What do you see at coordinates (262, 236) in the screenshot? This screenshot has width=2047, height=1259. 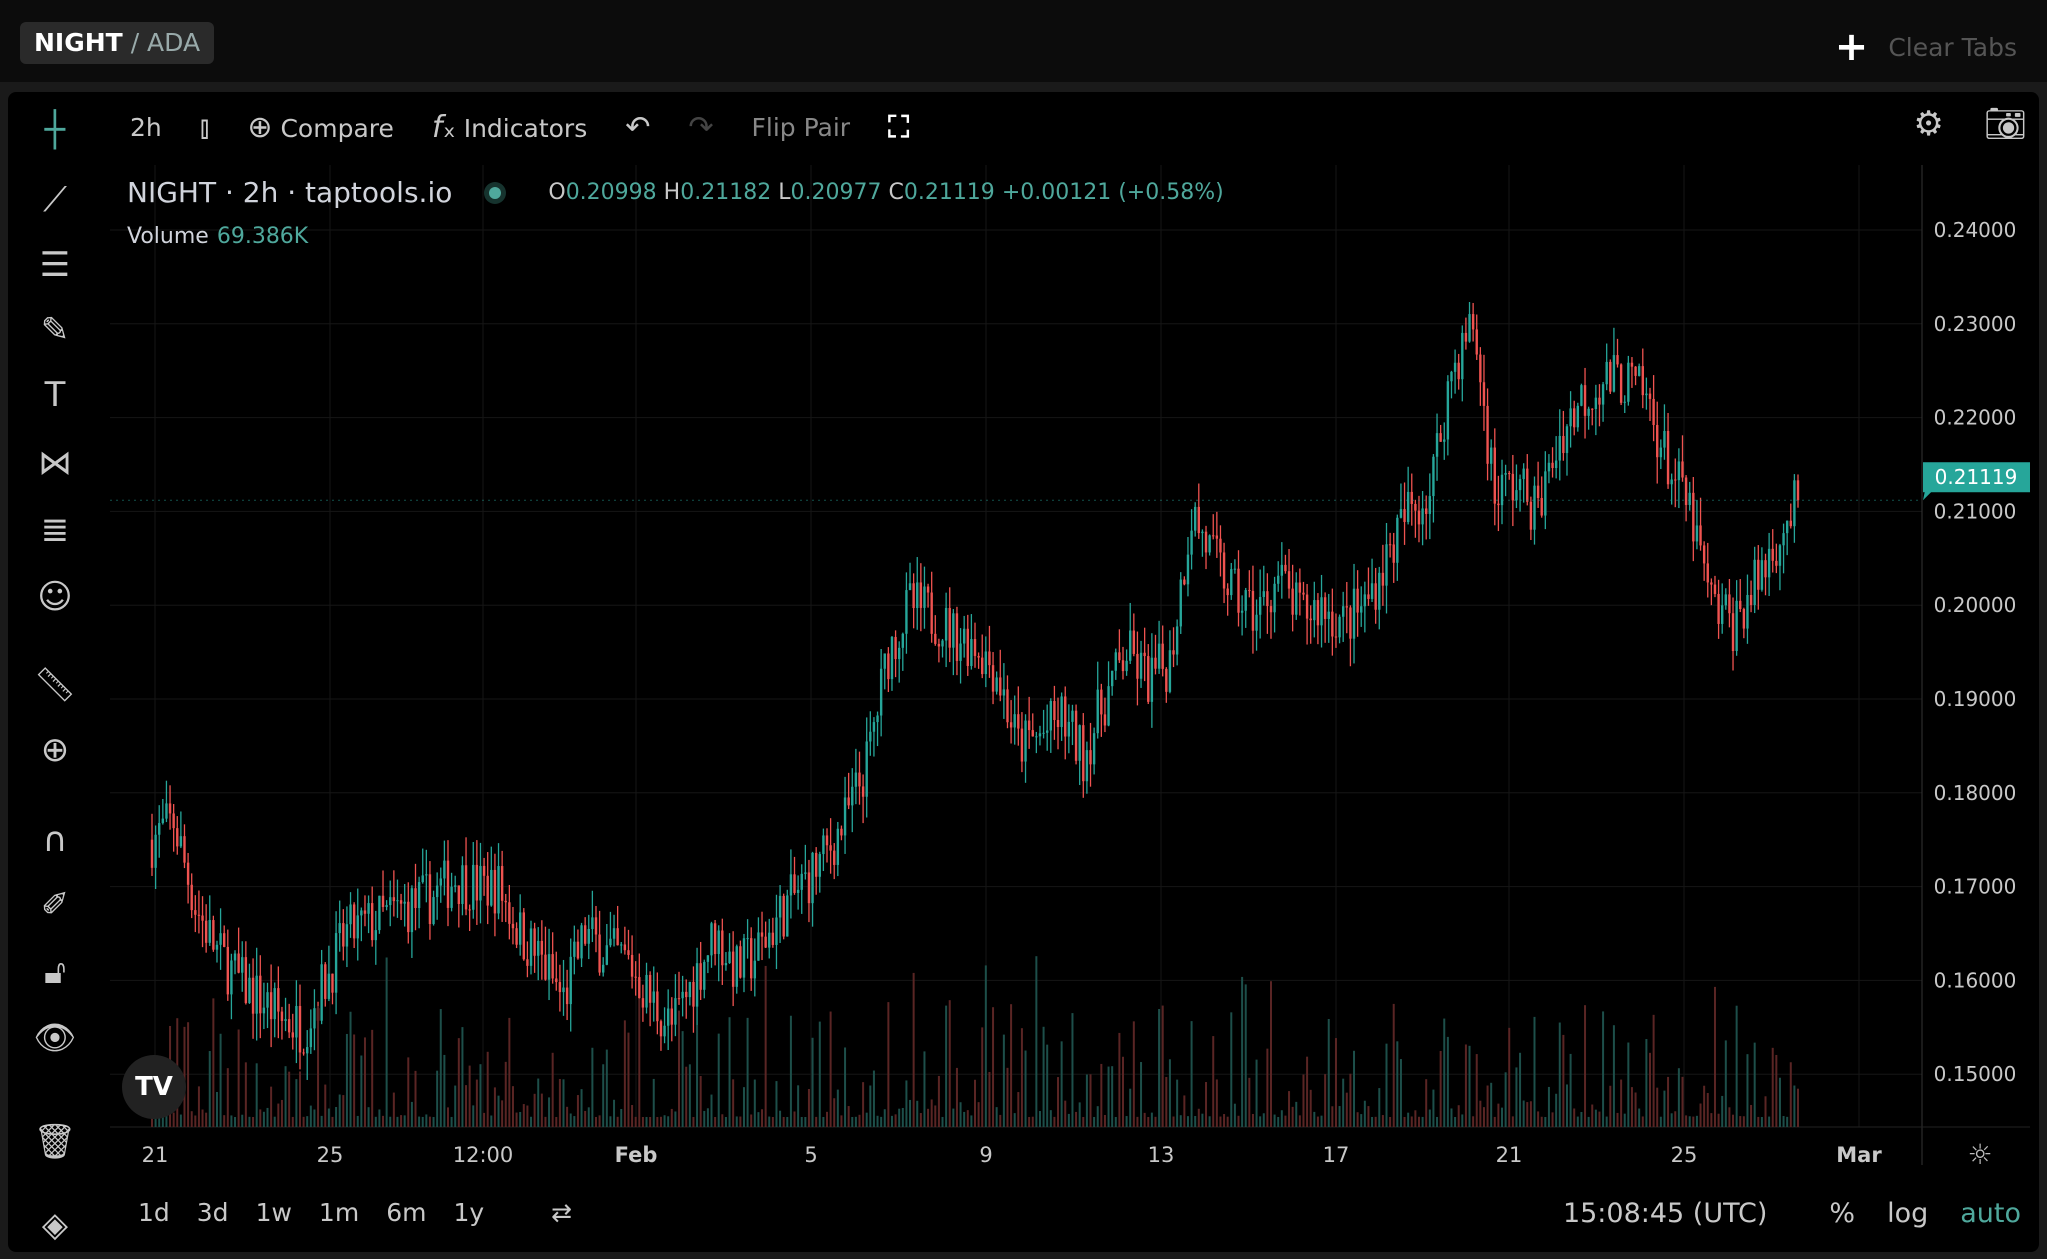 I see `volume-value: 69.386K` at bounding box center [262, 236].